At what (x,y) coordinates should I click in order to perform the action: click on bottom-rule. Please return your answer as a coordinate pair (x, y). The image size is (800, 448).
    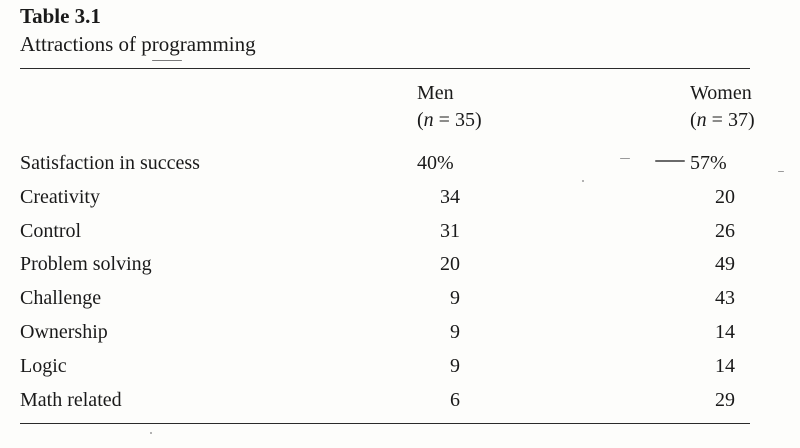
    Looking at the image, I should click on (385, 423).